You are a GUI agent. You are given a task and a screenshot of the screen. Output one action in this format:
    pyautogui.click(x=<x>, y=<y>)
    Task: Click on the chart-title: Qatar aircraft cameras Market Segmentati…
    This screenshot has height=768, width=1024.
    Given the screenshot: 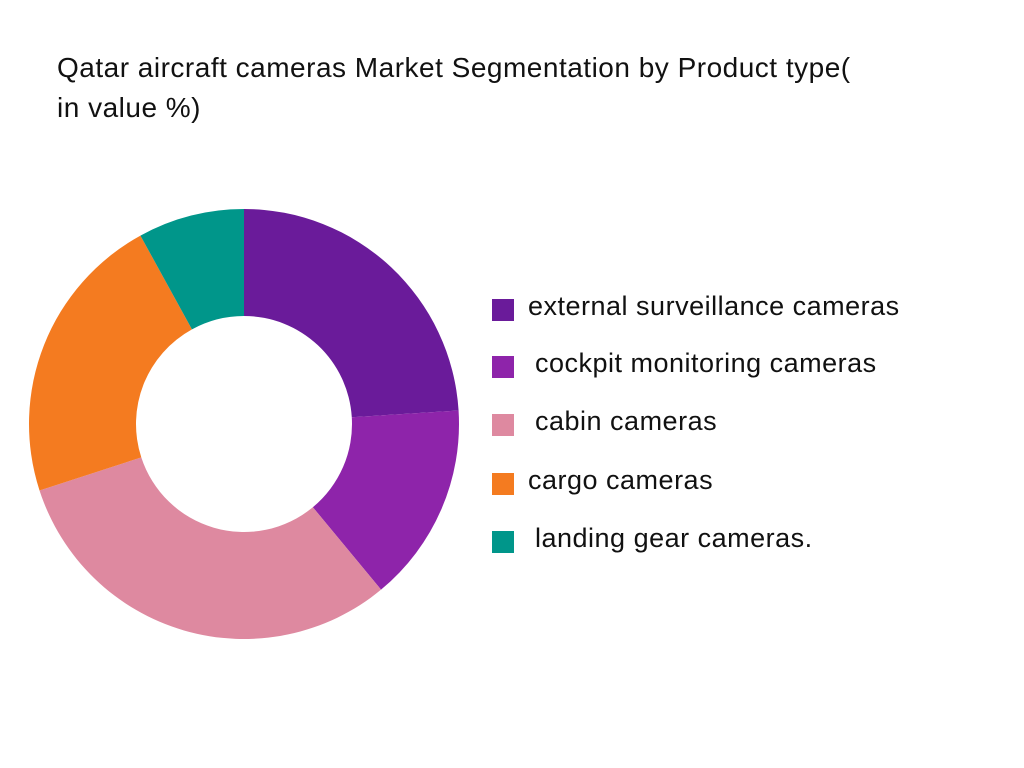 What is the action you would take?
    pyautogui.click(x=454, y=87)
    